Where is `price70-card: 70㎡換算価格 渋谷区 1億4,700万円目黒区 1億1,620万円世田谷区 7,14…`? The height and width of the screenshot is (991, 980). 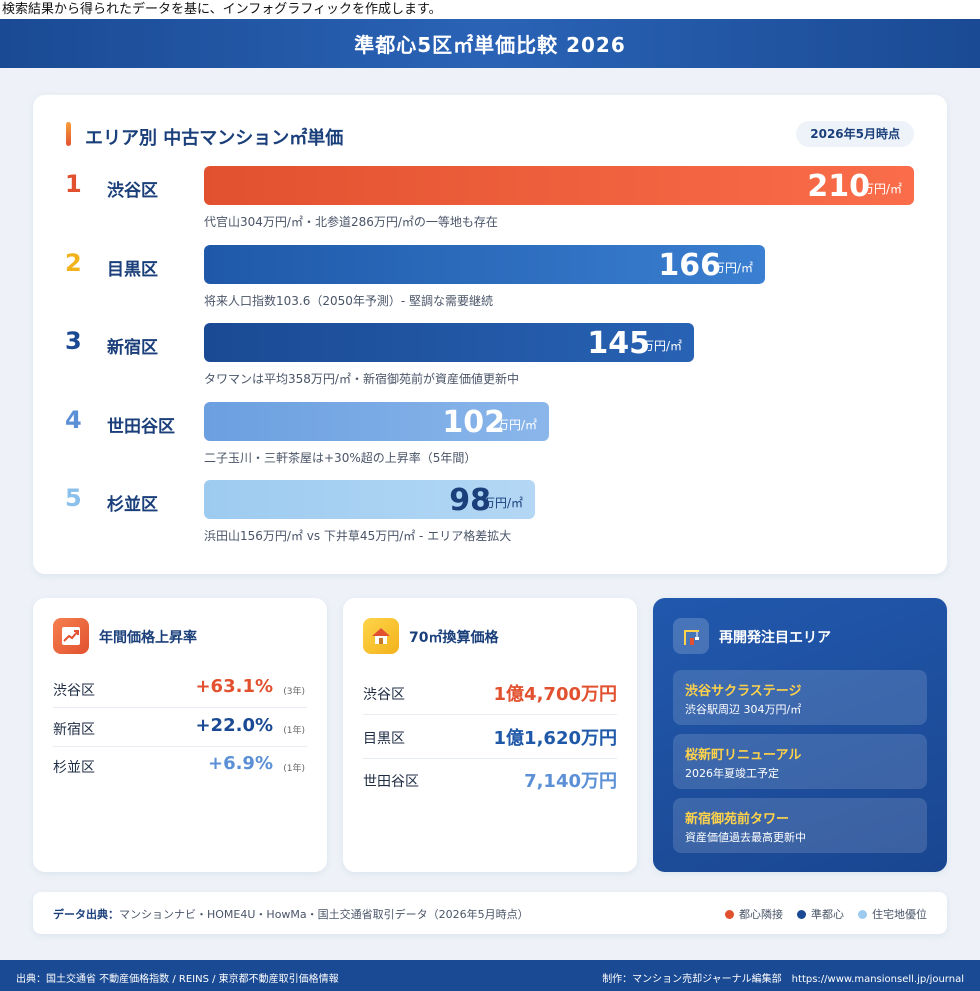
price70-card: 70㎡換算価格 渋谷区 1億4,700万円目黒区 1億1,620万円世田谷区 7,14… is located at coordinates (490, 735).